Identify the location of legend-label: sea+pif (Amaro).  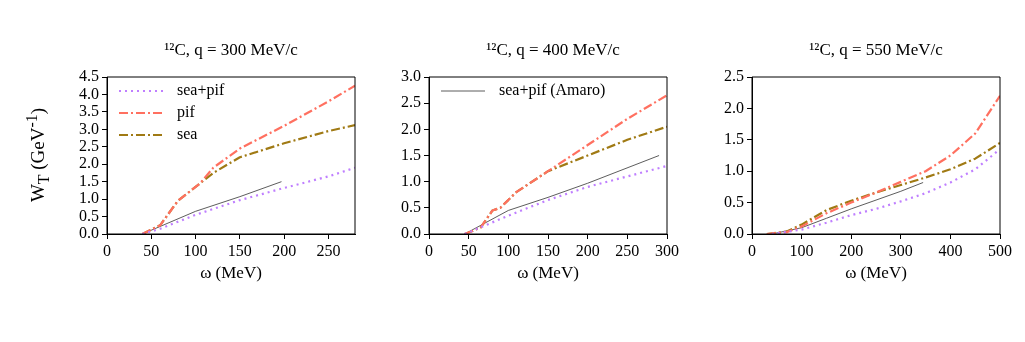
(552, 90).